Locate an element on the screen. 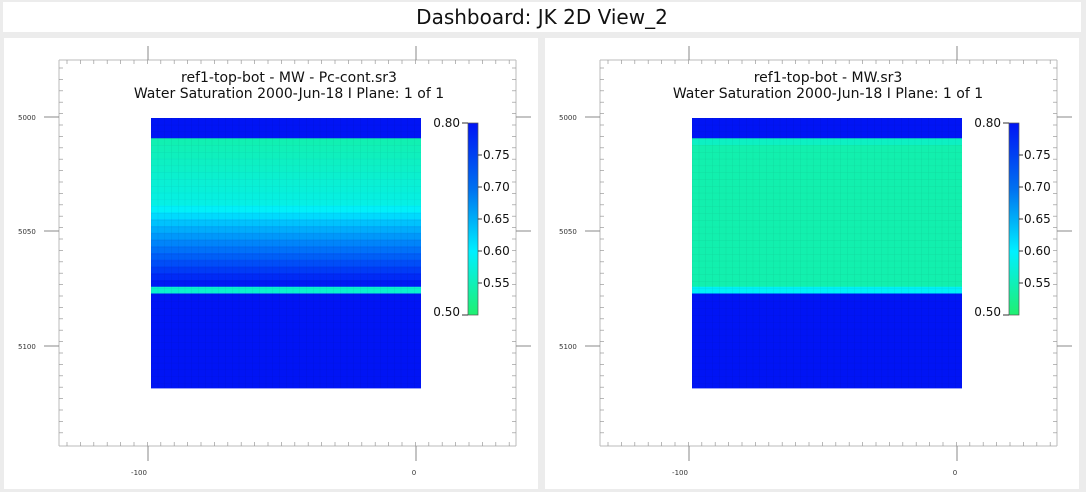  plot-title: ref1-top-bot - MW.sr3 is located at coordinates (828, 78).